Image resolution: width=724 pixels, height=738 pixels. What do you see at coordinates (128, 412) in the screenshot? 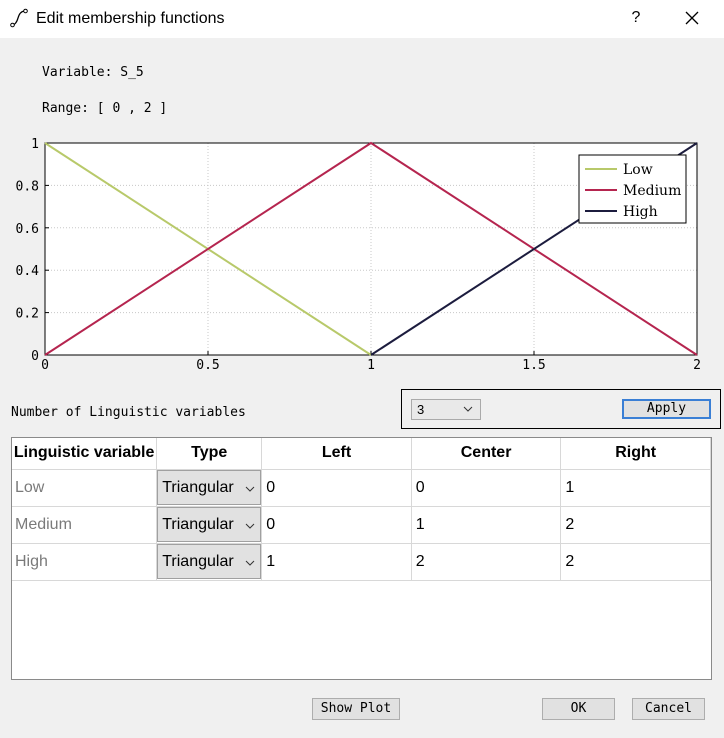
I see `linguistic-count-label: Number of Linguistic variables` at bounding box center [128, 412].